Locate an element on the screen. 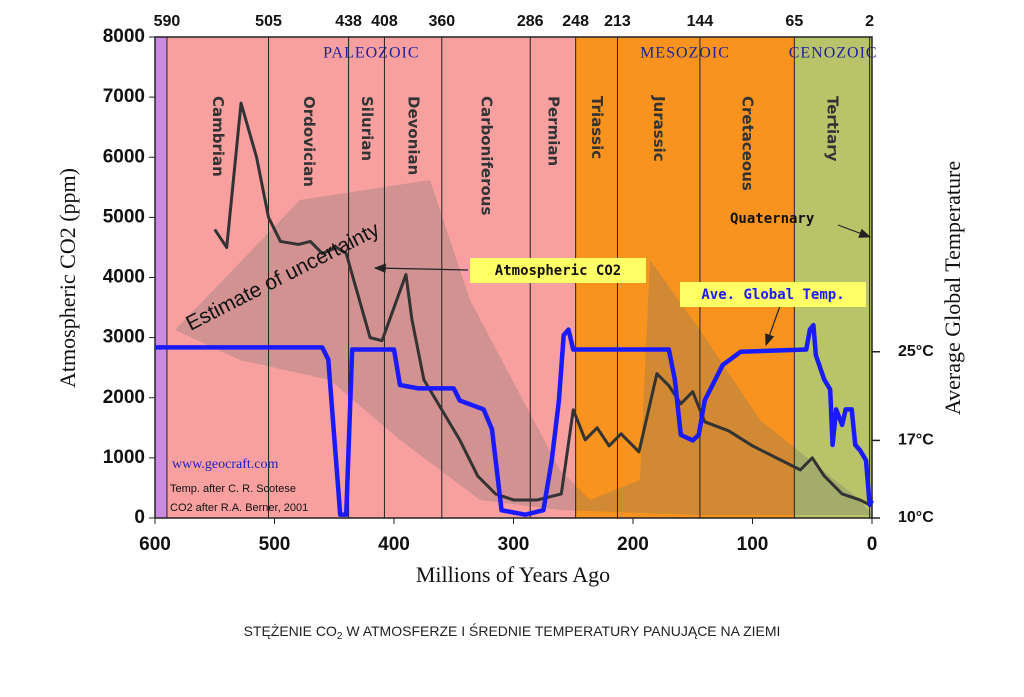 The height and width of the screenshot is (697, 1024). y-tick-label: 1000 is located at coordinates (124, 457).